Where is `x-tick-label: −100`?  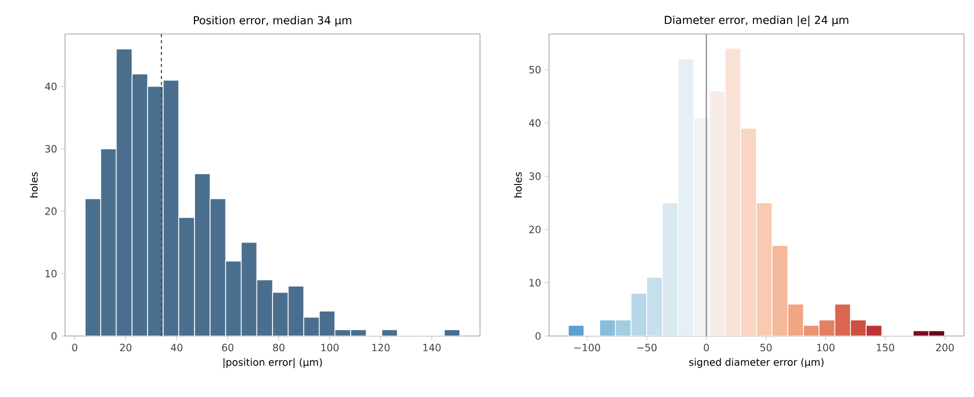 x-tick-label: −100 is located at coordinates (587, 348).